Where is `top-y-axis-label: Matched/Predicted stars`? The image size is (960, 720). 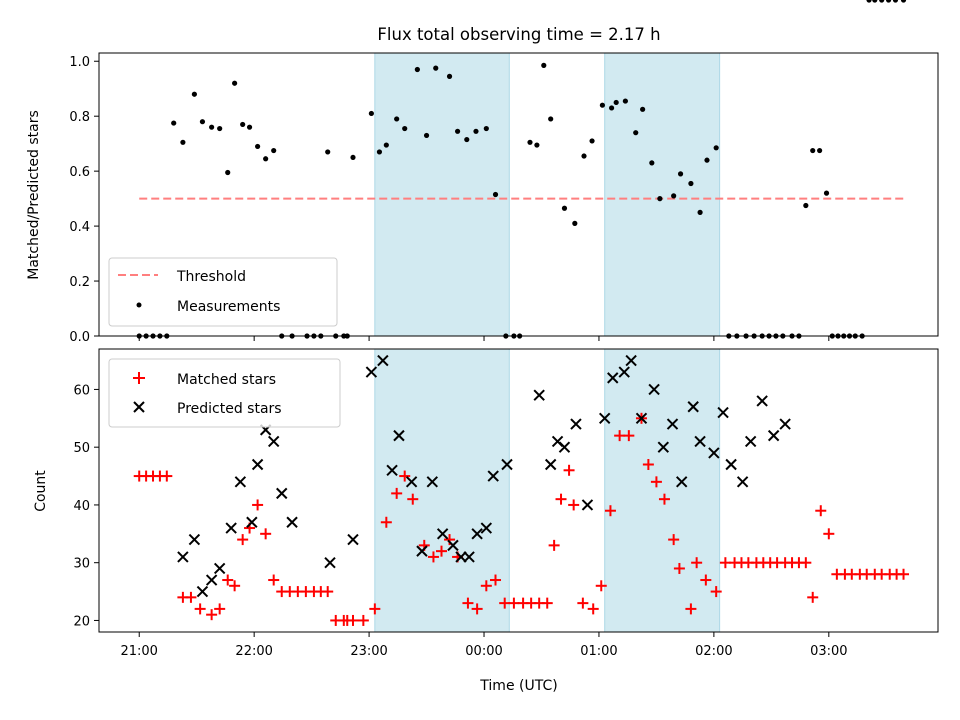 top-y-axis-label: Matched/Predicted stars is located at coordinates (34, 195).